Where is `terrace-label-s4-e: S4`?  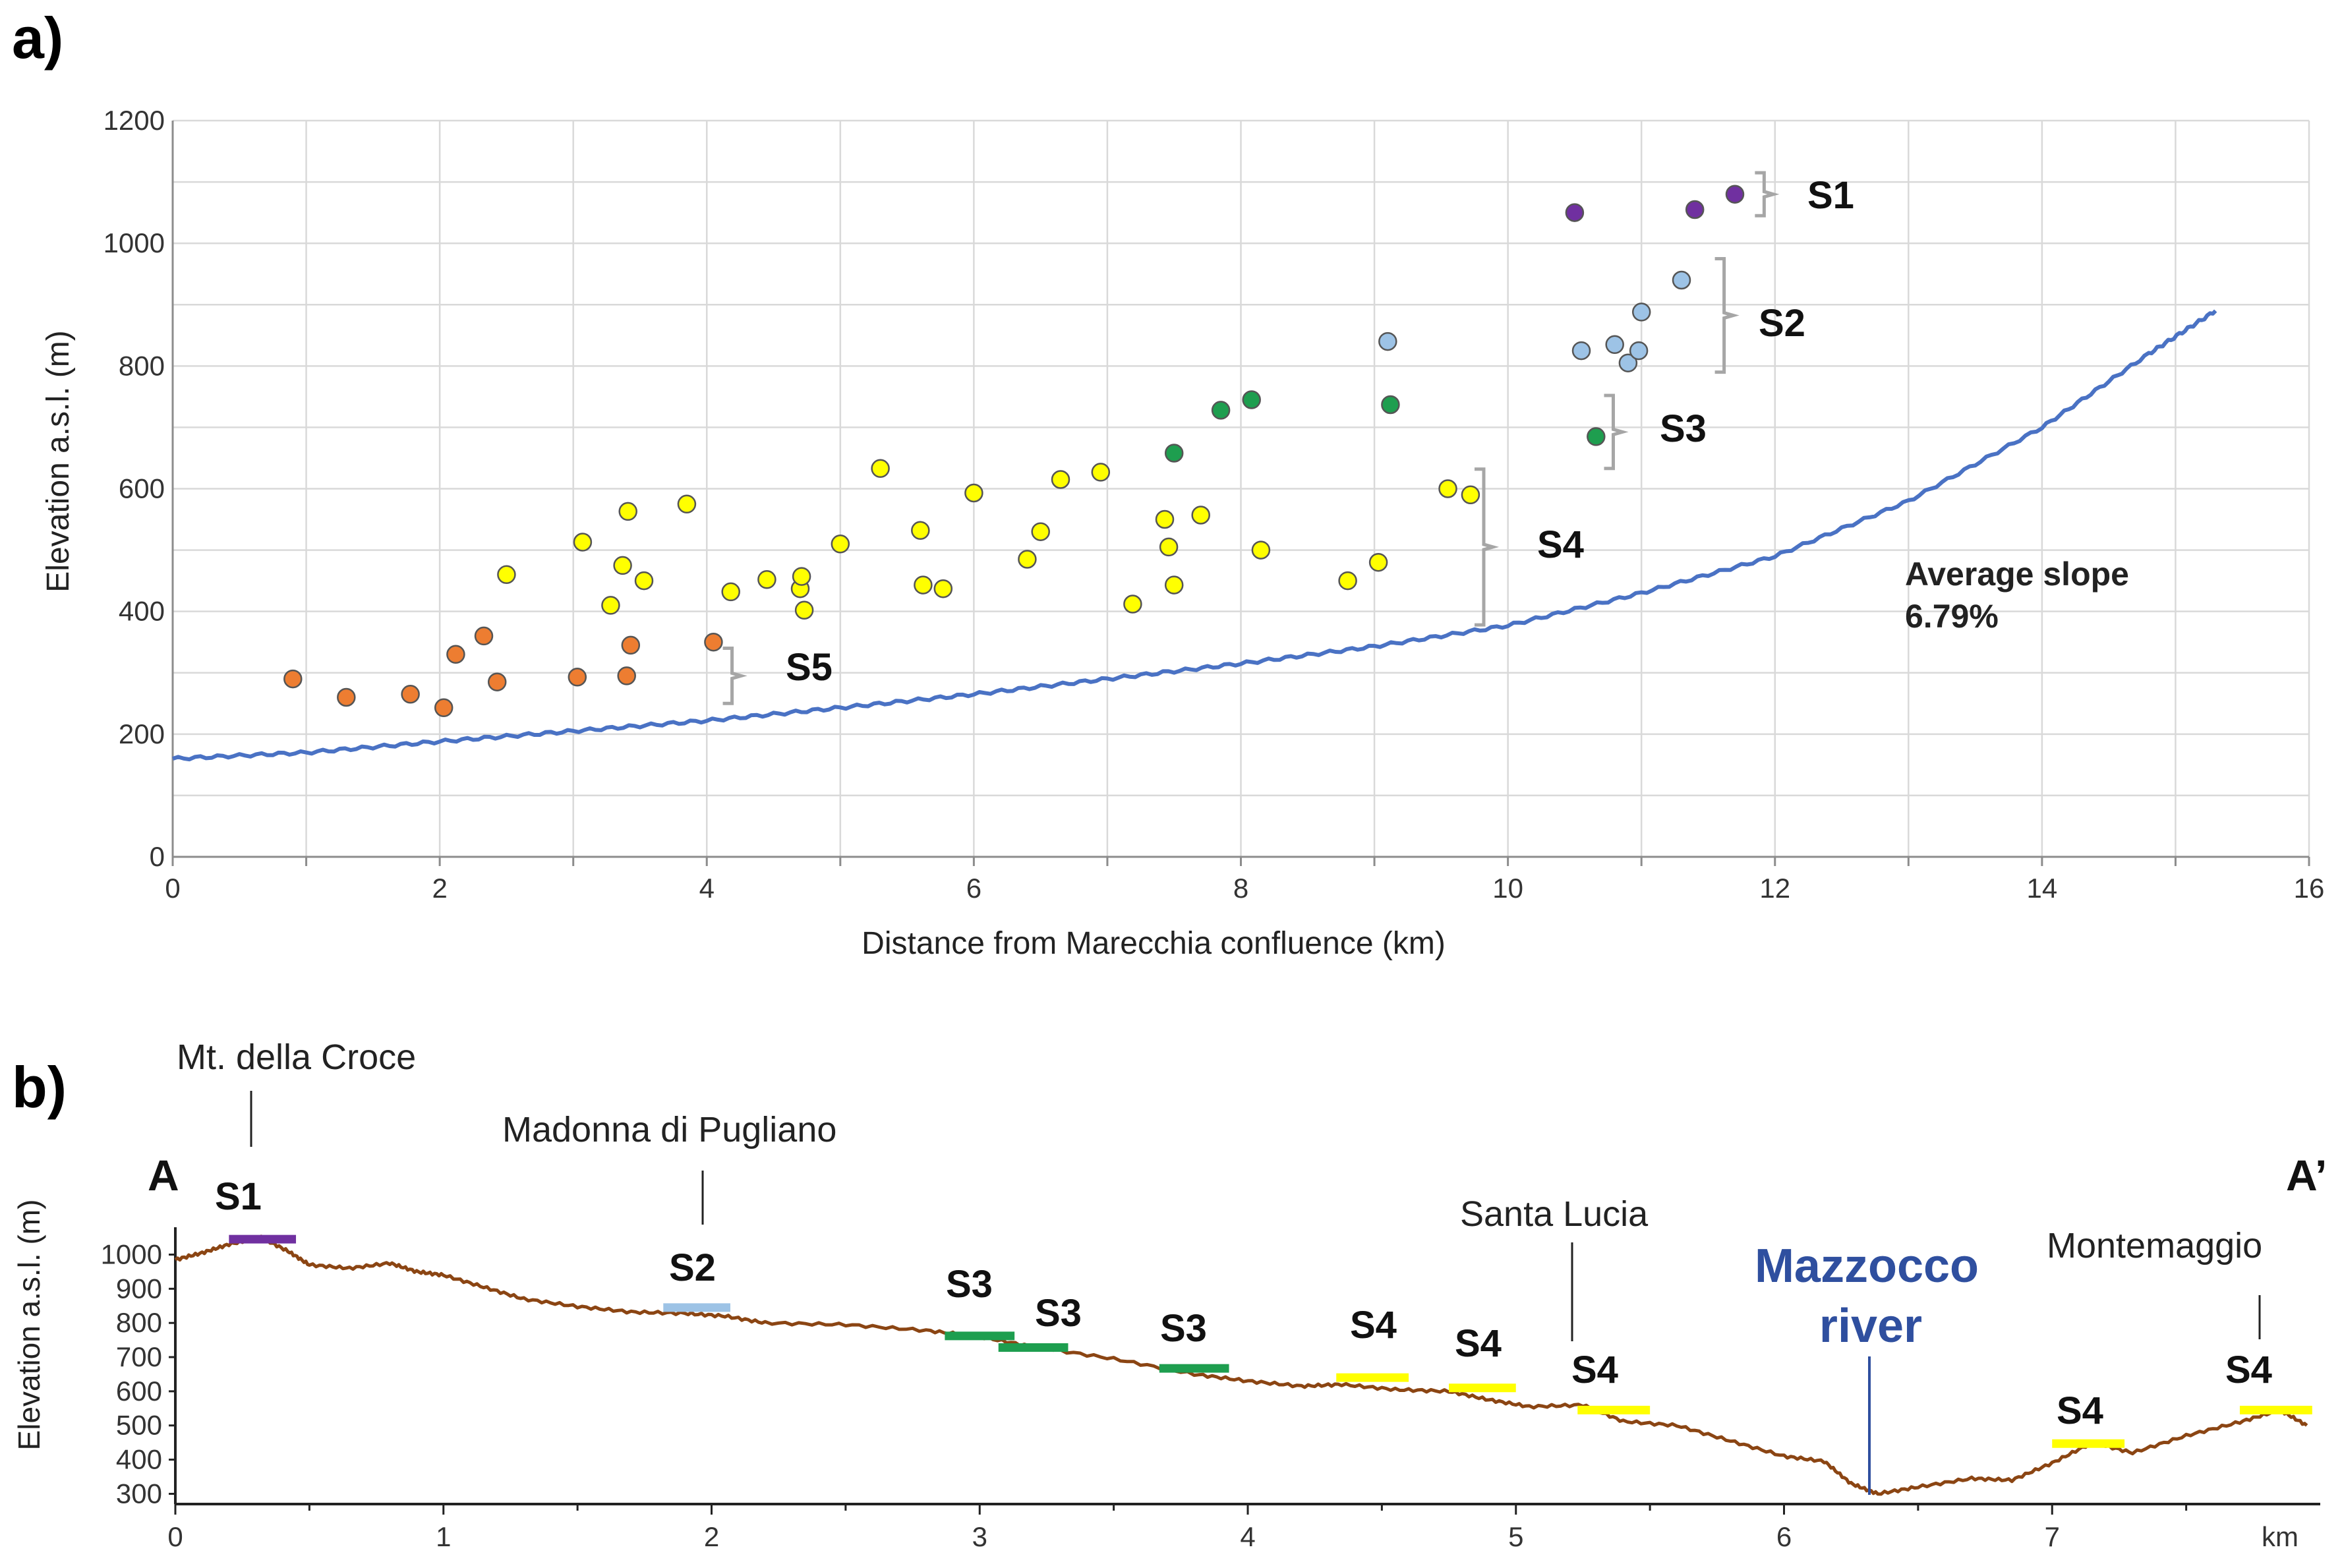 terrace-label-s4-e: S4 is located at coordinates (2248, 1370).